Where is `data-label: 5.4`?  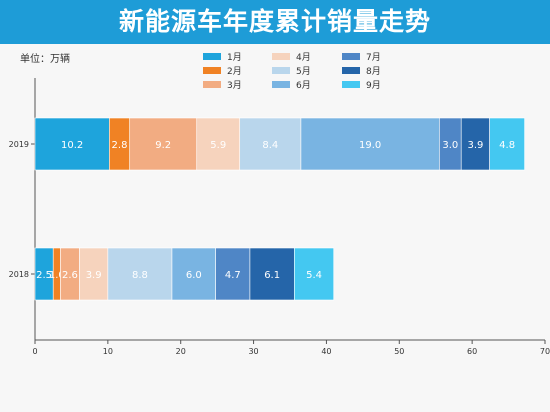 data-label: 5.4 is located at coordinates (314, 275).